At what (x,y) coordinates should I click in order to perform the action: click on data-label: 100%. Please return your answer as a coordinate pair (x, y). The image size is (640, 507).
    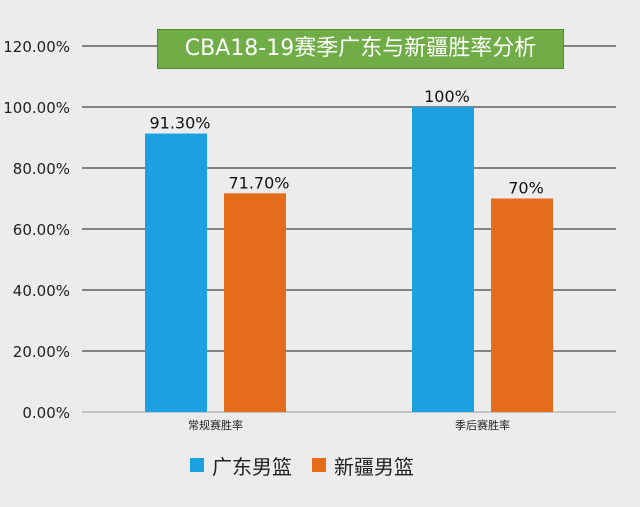
    Looking at the image, I should click on (447, 96).